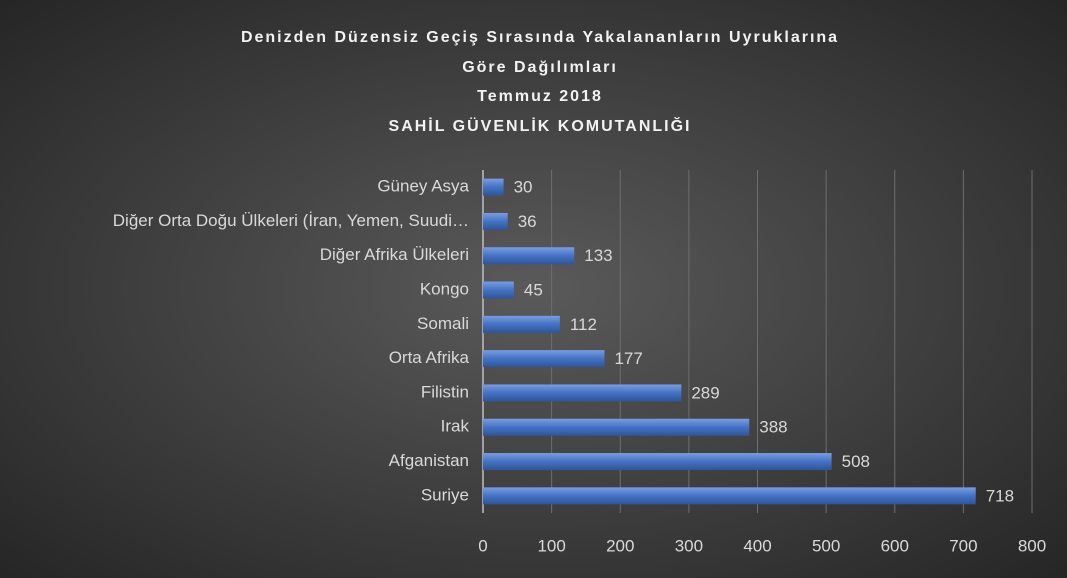 The width and height of the screenshot is (1067, 578). Describe the element at coordinates (963, 545) in the screenshot. I see `x-tick-label: 700` at that location.